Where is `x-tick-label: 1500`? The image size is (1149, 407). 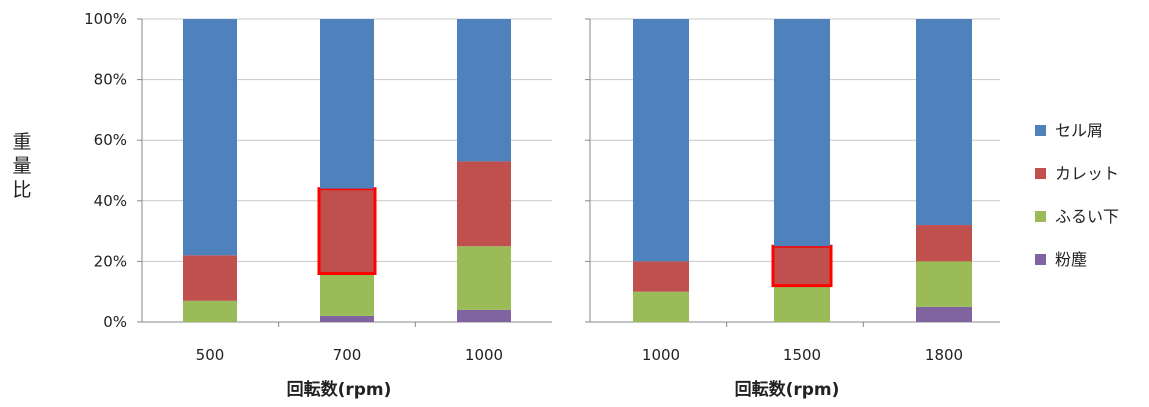
x-tick-label: 1500 is located at coordinates (802, 355).